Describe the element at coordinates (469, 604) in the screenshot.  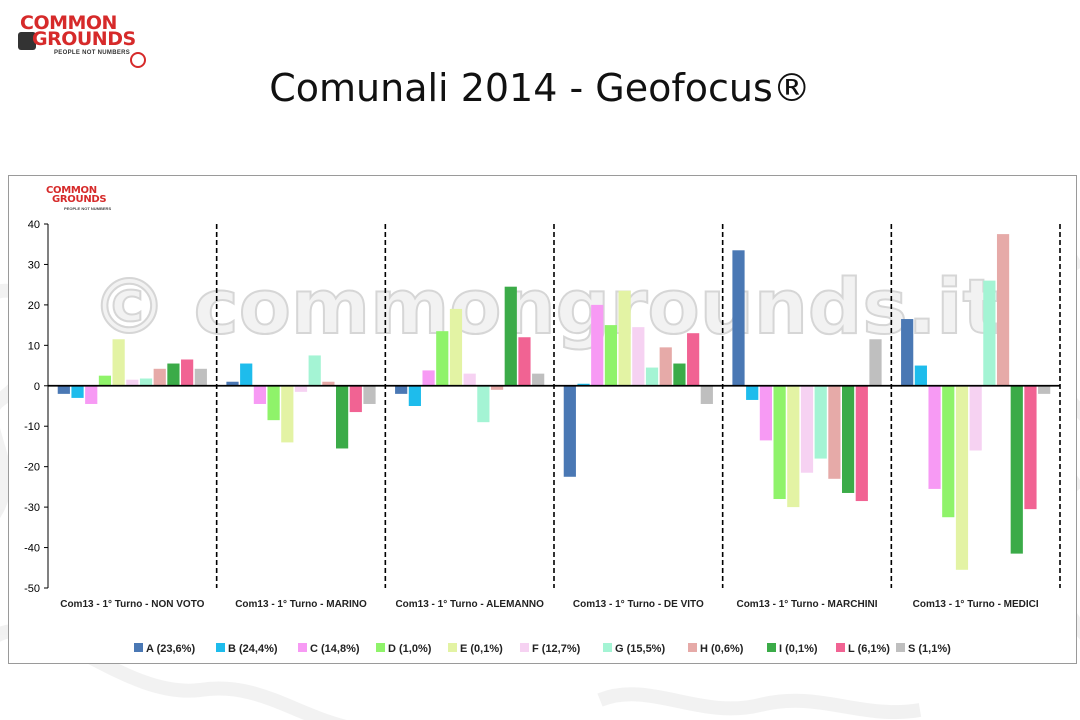
I see `category-label: Com13 - 1° Turno - ALEMANNO` at that location.